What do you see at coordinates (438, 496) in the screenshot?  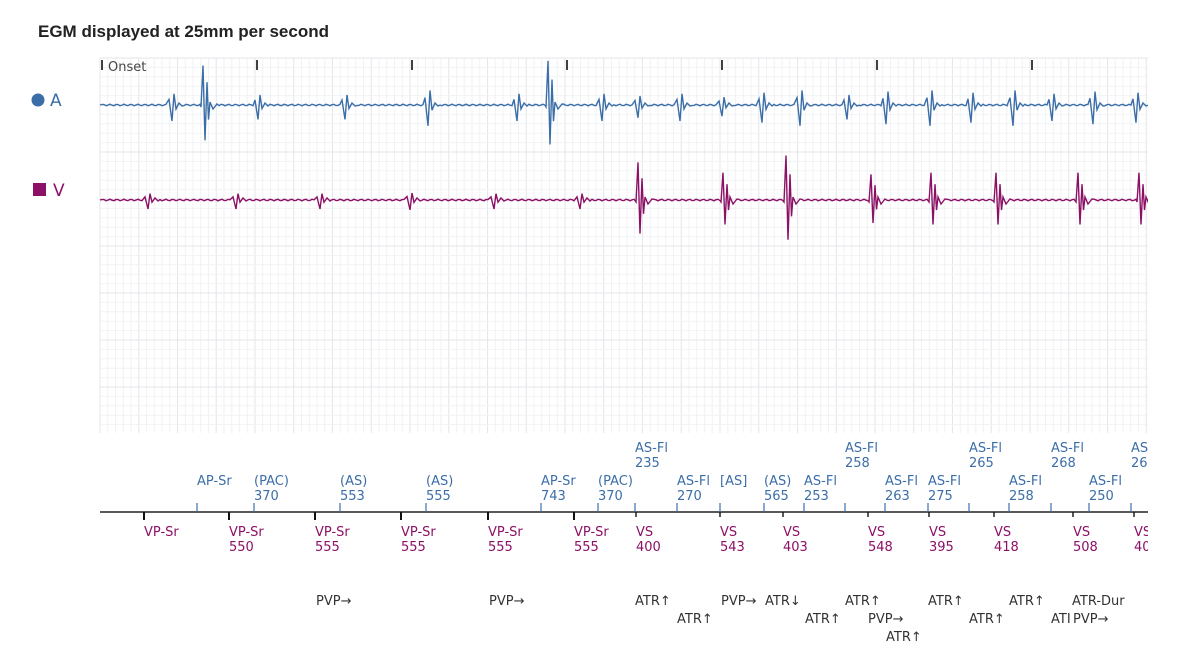 I see `atrial-marker-label: 555` at bounding box center [438, 496].